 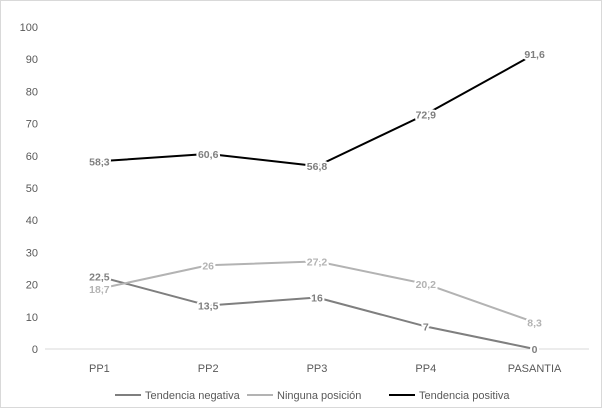 I want to click on data-label: 8,3, so click(x=534, y=323).